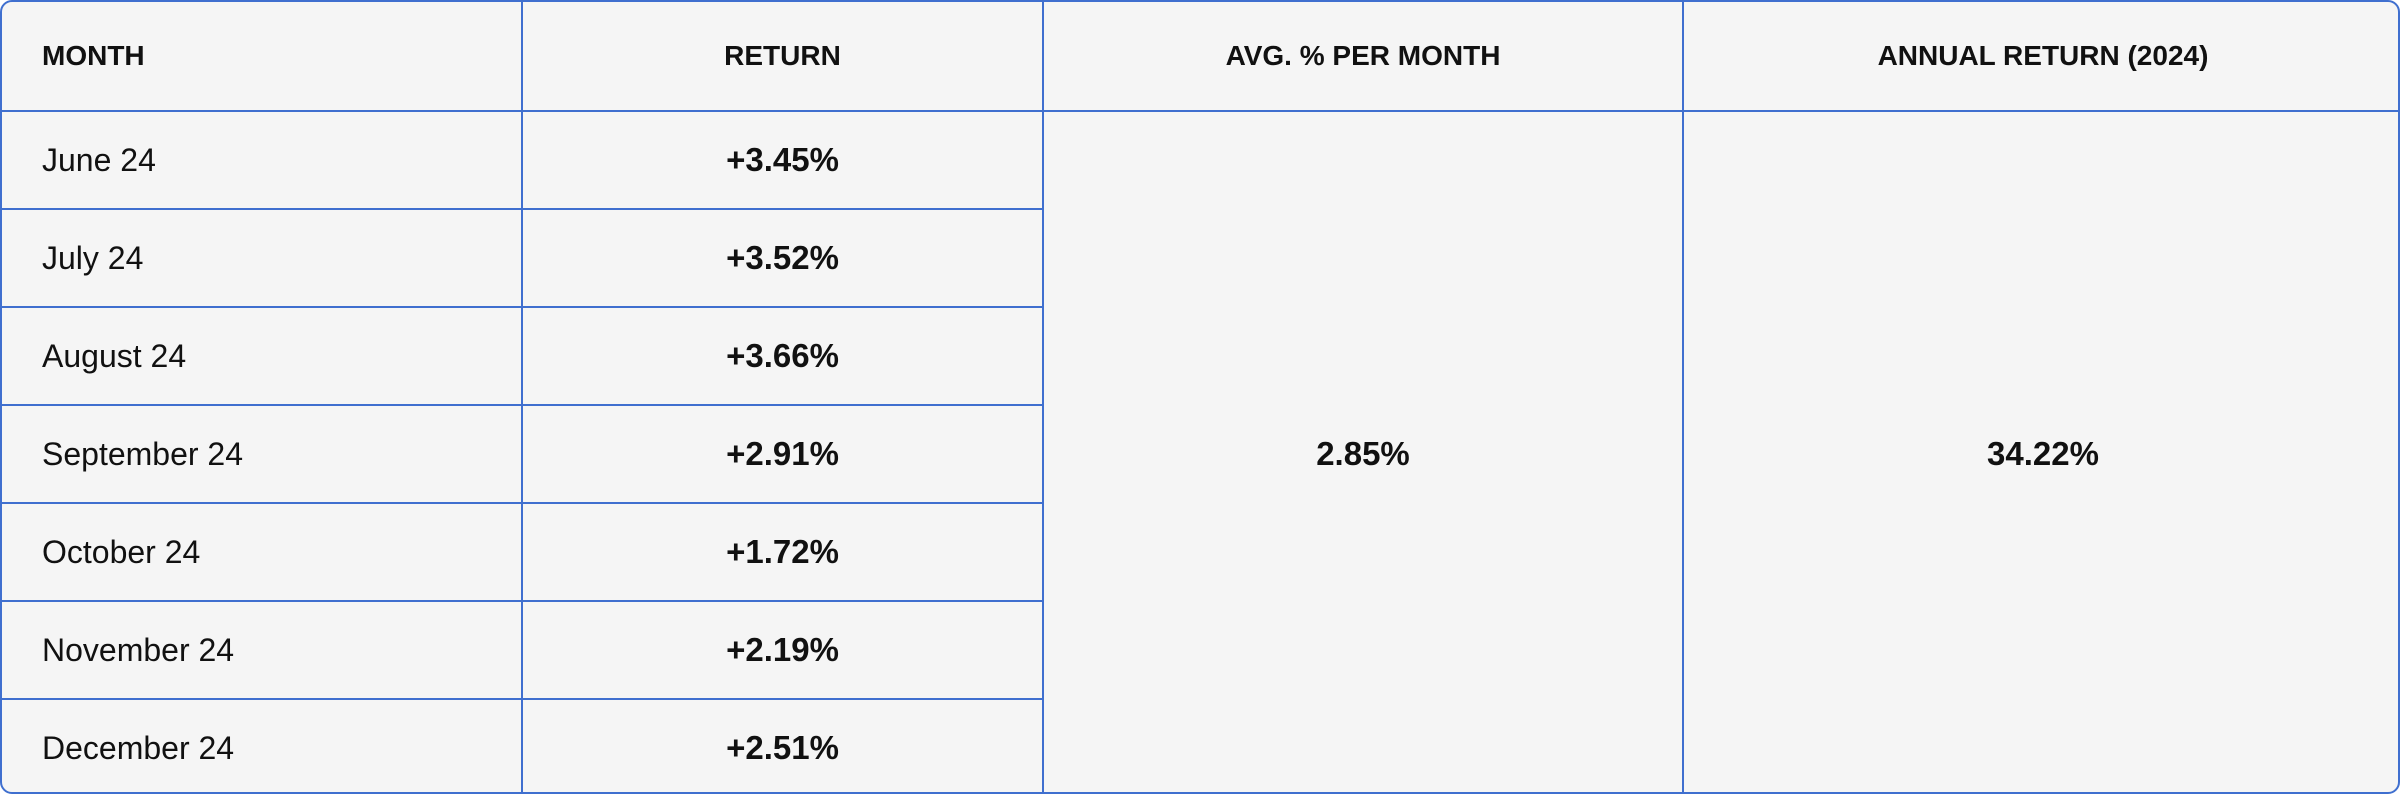 The image size is (2400, 794). Describe the element at coordinates (1200, 258) in the screenshot. I see `table-row: July 24 +3.52%` at that location.